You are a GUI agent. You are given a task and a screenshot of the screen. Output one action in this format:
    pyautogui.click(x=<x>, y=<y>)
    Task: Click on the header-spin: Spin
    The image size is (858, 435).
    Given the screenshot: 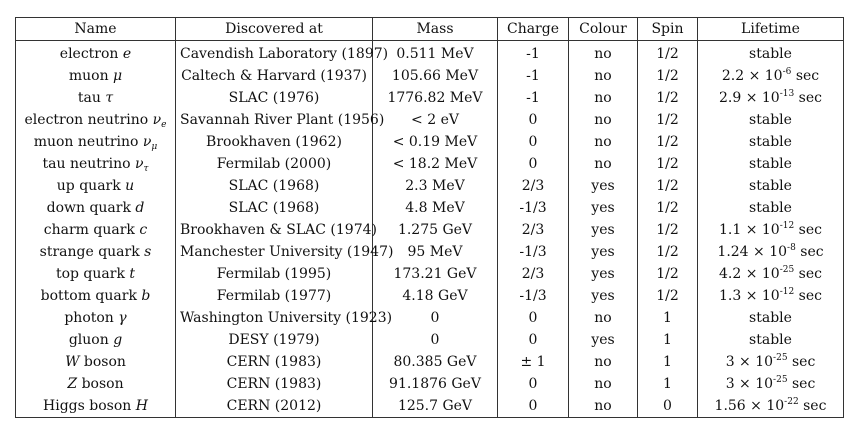 What is the action you would take?
    pyautogui.click(x=667, y=29)
    